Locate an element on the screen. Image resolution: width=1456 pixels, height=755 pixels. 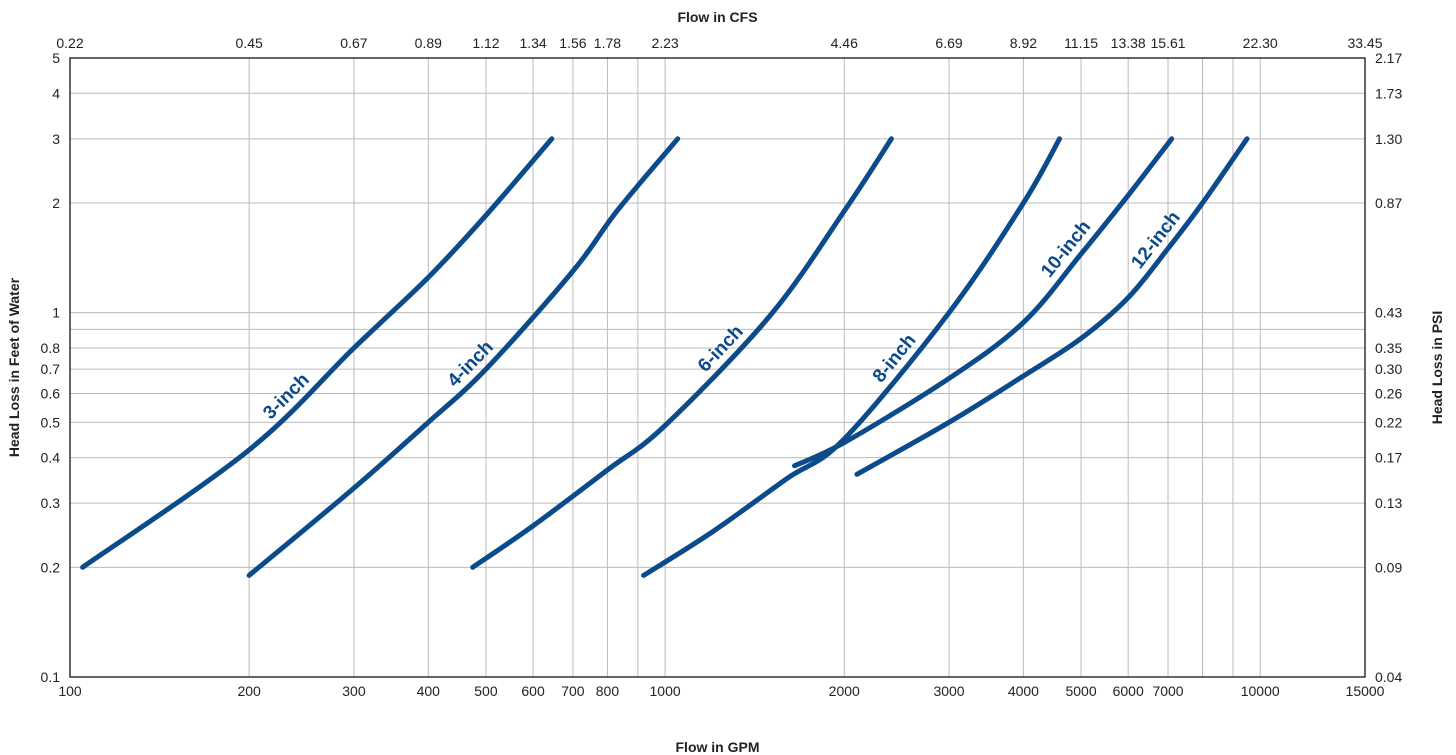
y-tick-label: 3 is located at coordinates (56, 139).